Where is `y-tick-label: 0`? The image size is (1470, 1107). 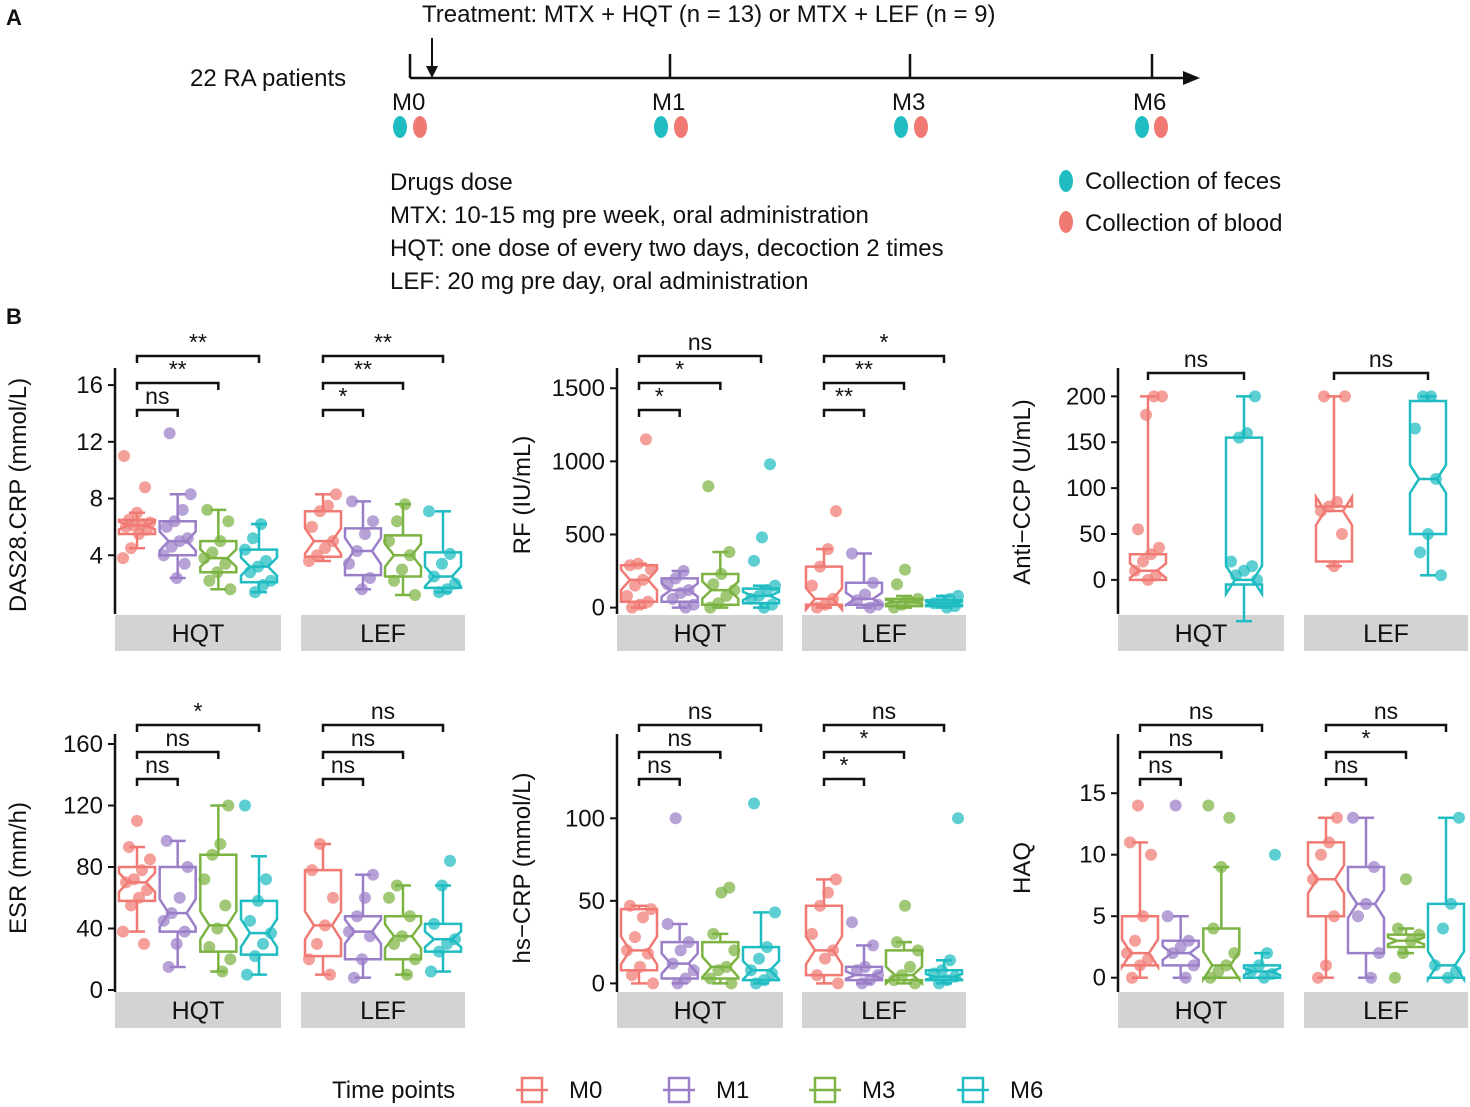
y-tick-label: 0 is located at coordinates (1099, 580).